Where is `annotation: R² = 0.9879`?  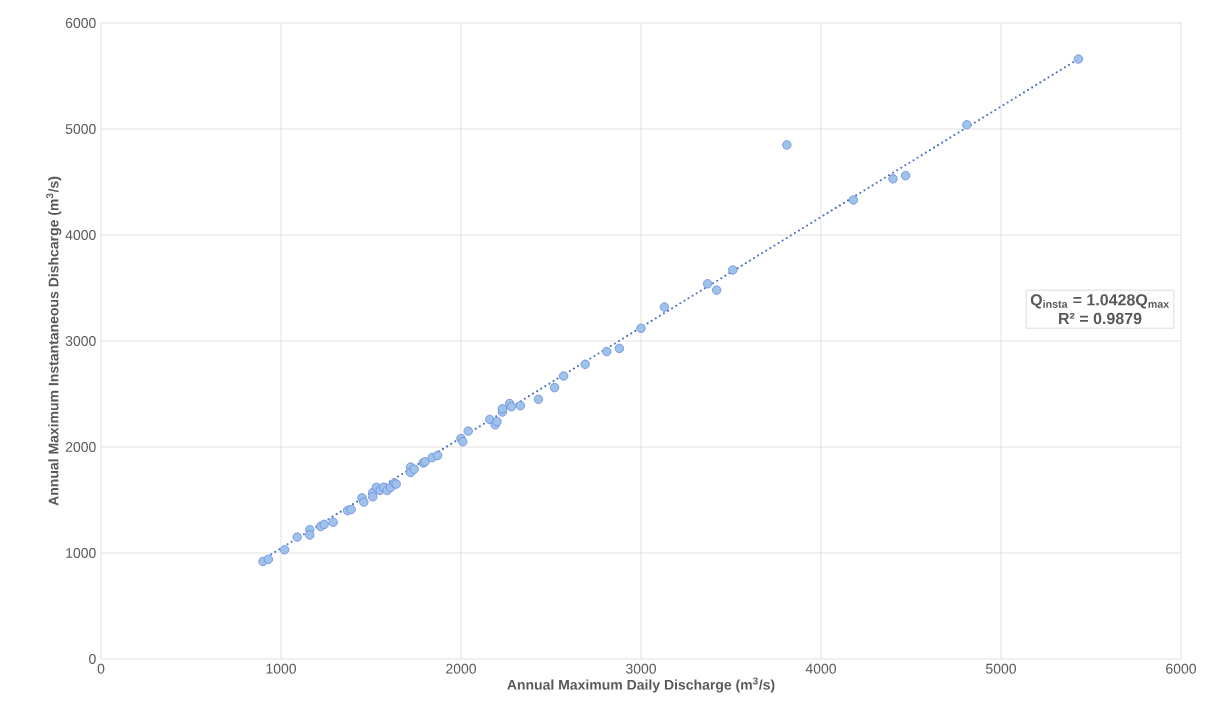
annotation: R² = 0.9879 is located at coordinates (1100, 318).